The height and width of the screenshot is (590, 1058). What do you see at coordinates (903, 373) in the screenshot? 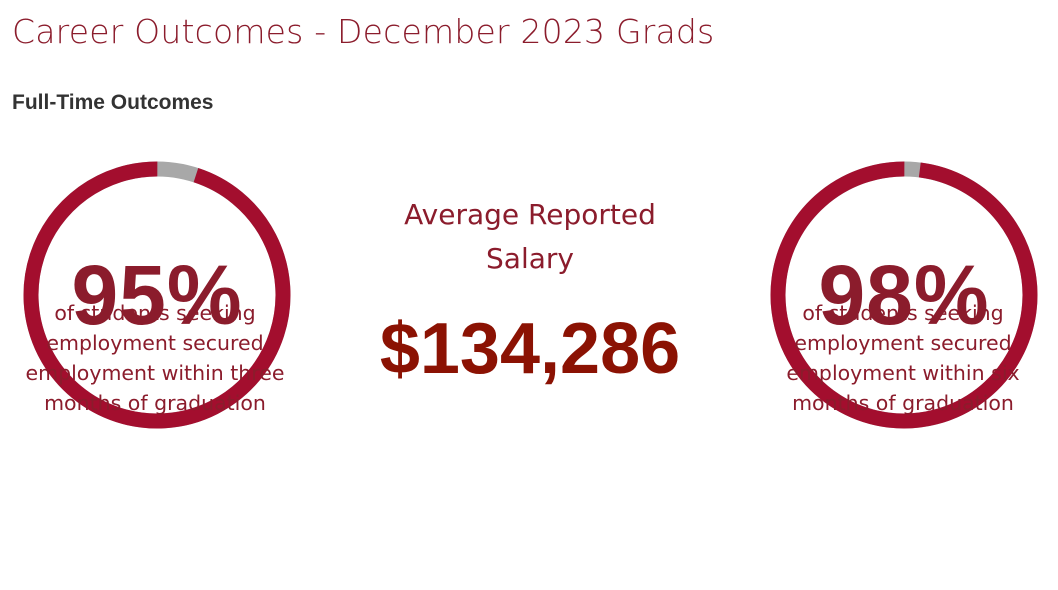
I see `caption-line: employment within six` at bounding box center [903, 373].